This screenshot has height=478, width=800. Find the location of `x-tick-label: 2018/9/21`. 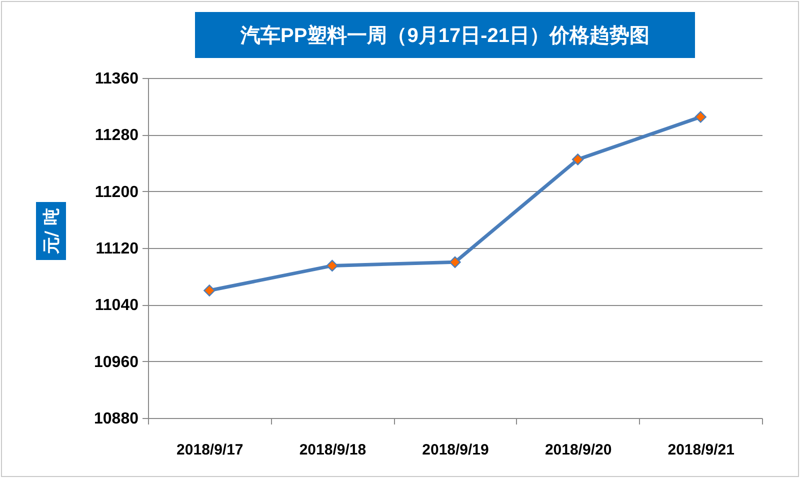

x-tick-label: 2018/9/21 is located at coordinates (701, 450).